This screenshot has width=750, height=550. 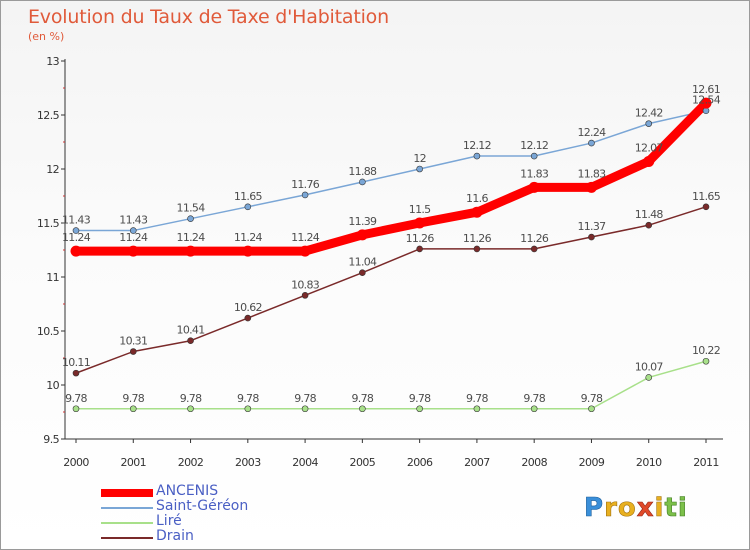 What do you see at coordinates (592, 462) in the screenshot?
I see `x-tick-label: 2009` at bounding box center [592, 462].